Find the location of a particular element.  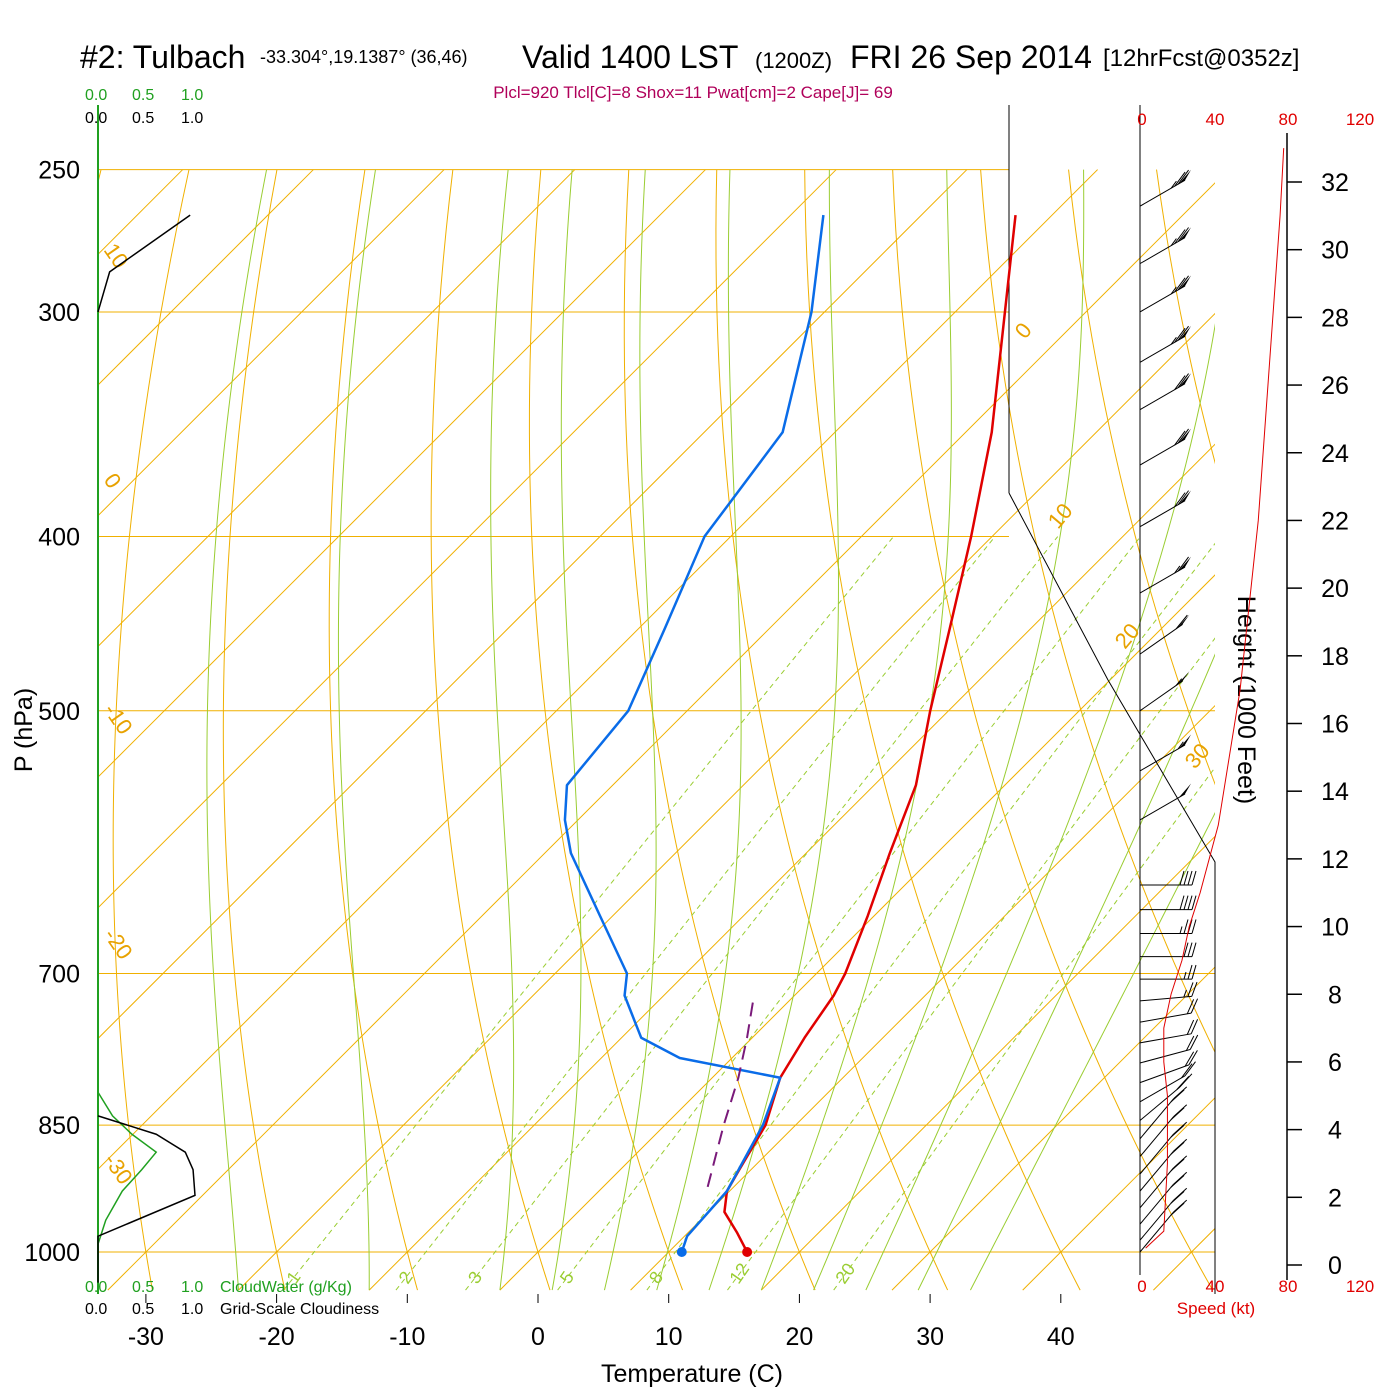

speed-scale-0: 0 is located at coordinates (1141, 1286).